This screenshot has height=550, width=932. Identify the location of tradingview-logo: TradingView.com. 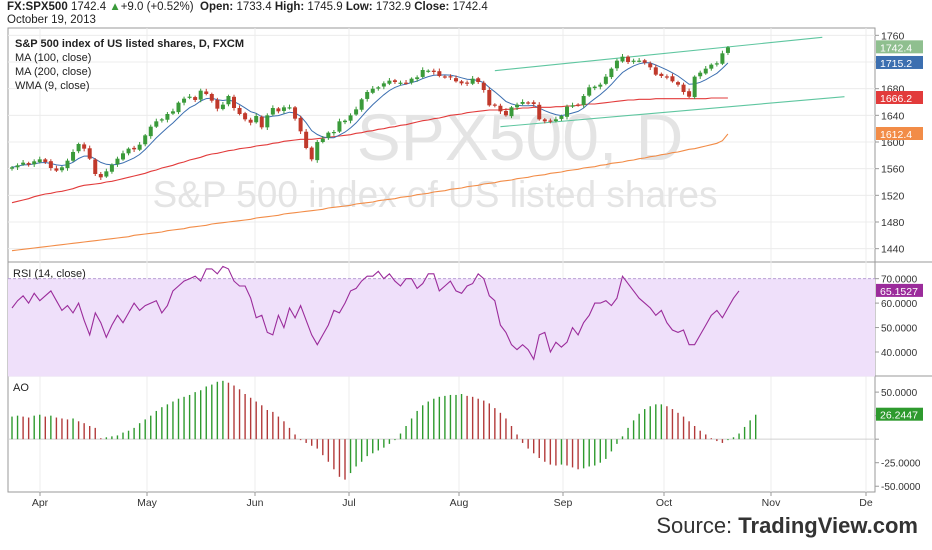
(828, 525).